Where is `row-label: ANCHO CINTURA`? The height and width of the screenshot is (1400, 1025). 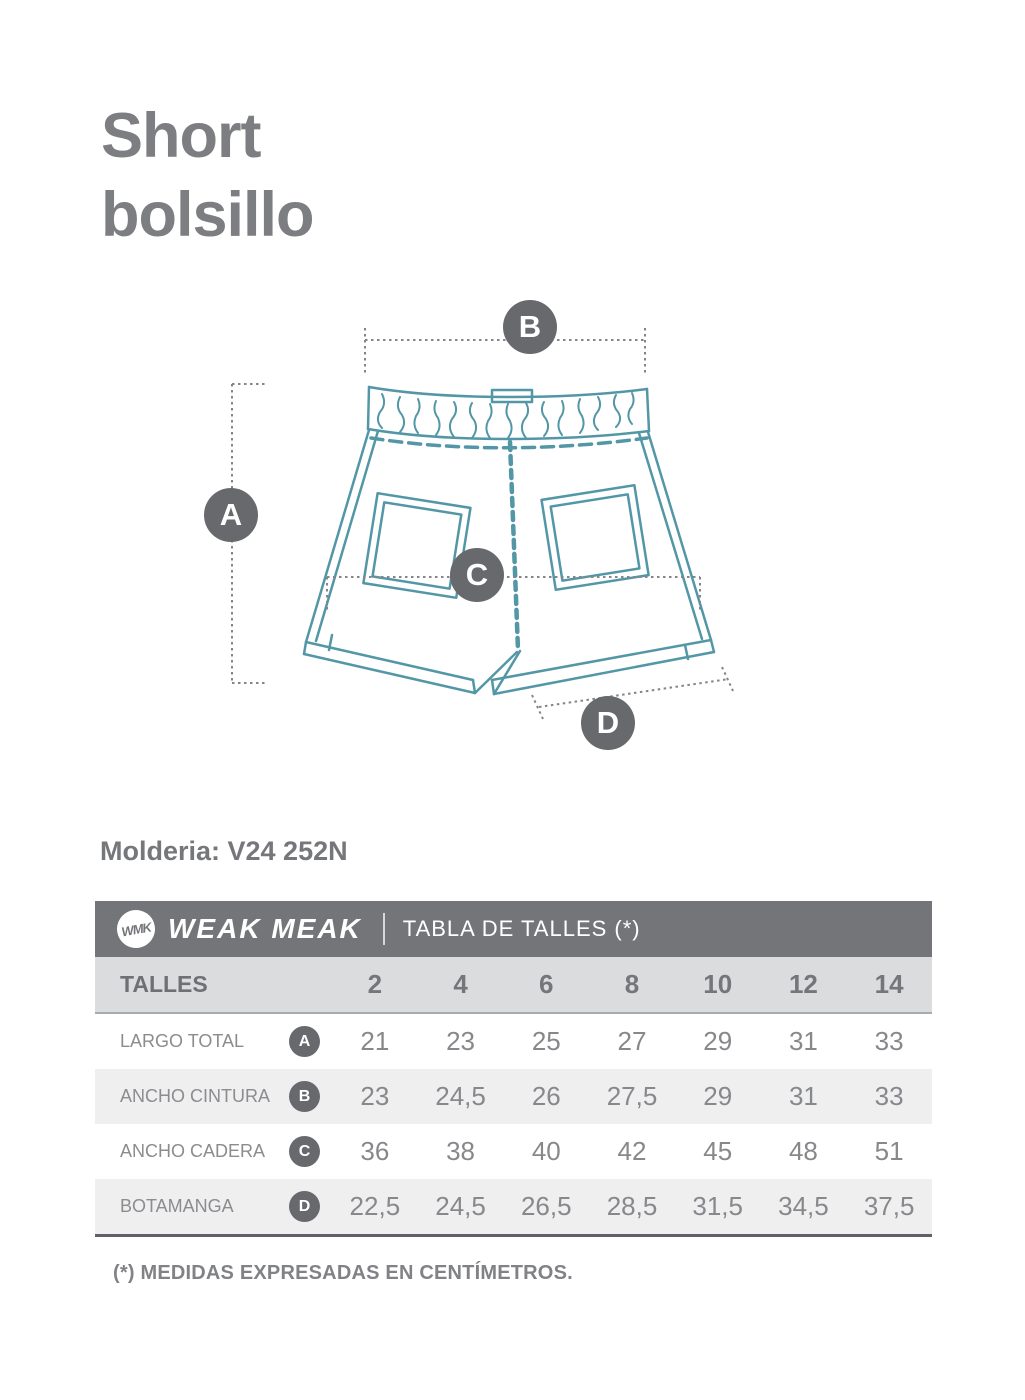
row-label: ANCHO CINTURA is located at coordinates (195, 1096).